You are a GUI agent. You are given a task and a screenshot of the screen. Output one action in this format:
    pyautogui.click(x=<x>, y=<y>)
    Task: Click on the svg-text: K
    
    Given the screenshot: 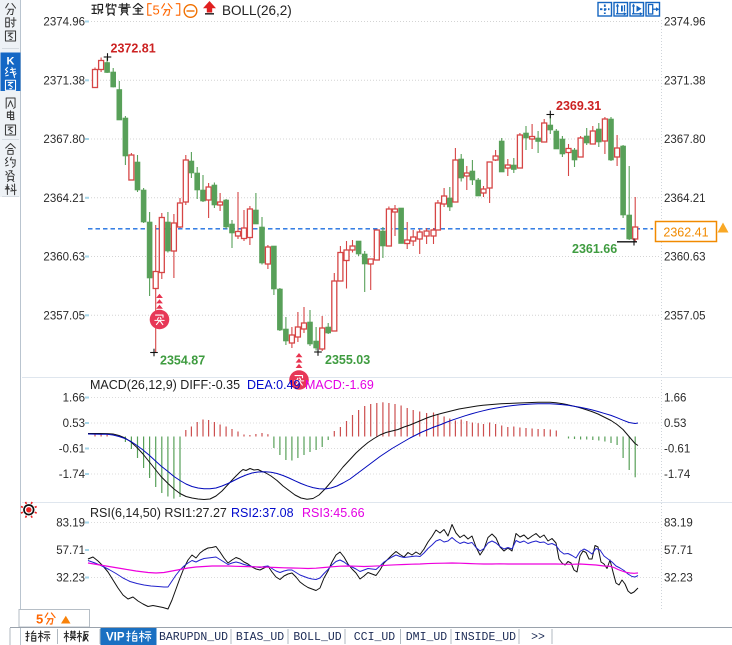 What is the action you would take?
    pyautogui.click(x=11, y=62)
    